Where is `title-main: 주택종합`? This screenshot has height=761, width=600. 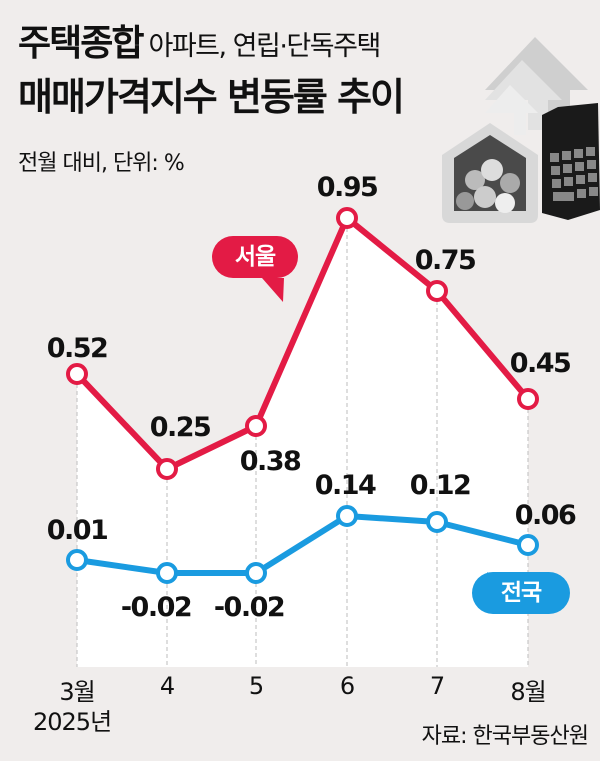
title-main: 주택종합 is located at coordinates (81, 43).